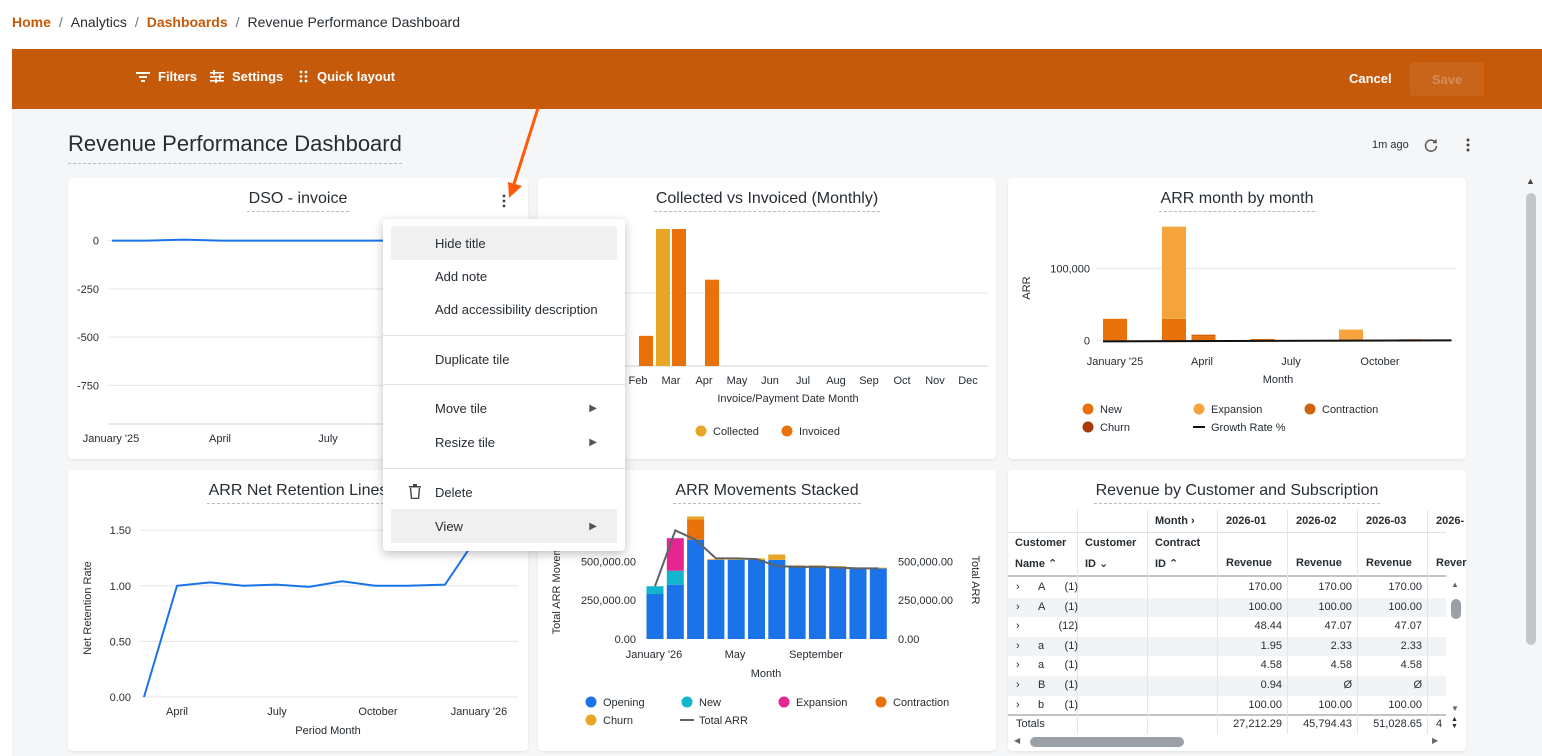 Image resolution: width=1542 pixels, height=756 pixels. I want to click on menu-move-tile: Move tile ▶, so click(504, 408).